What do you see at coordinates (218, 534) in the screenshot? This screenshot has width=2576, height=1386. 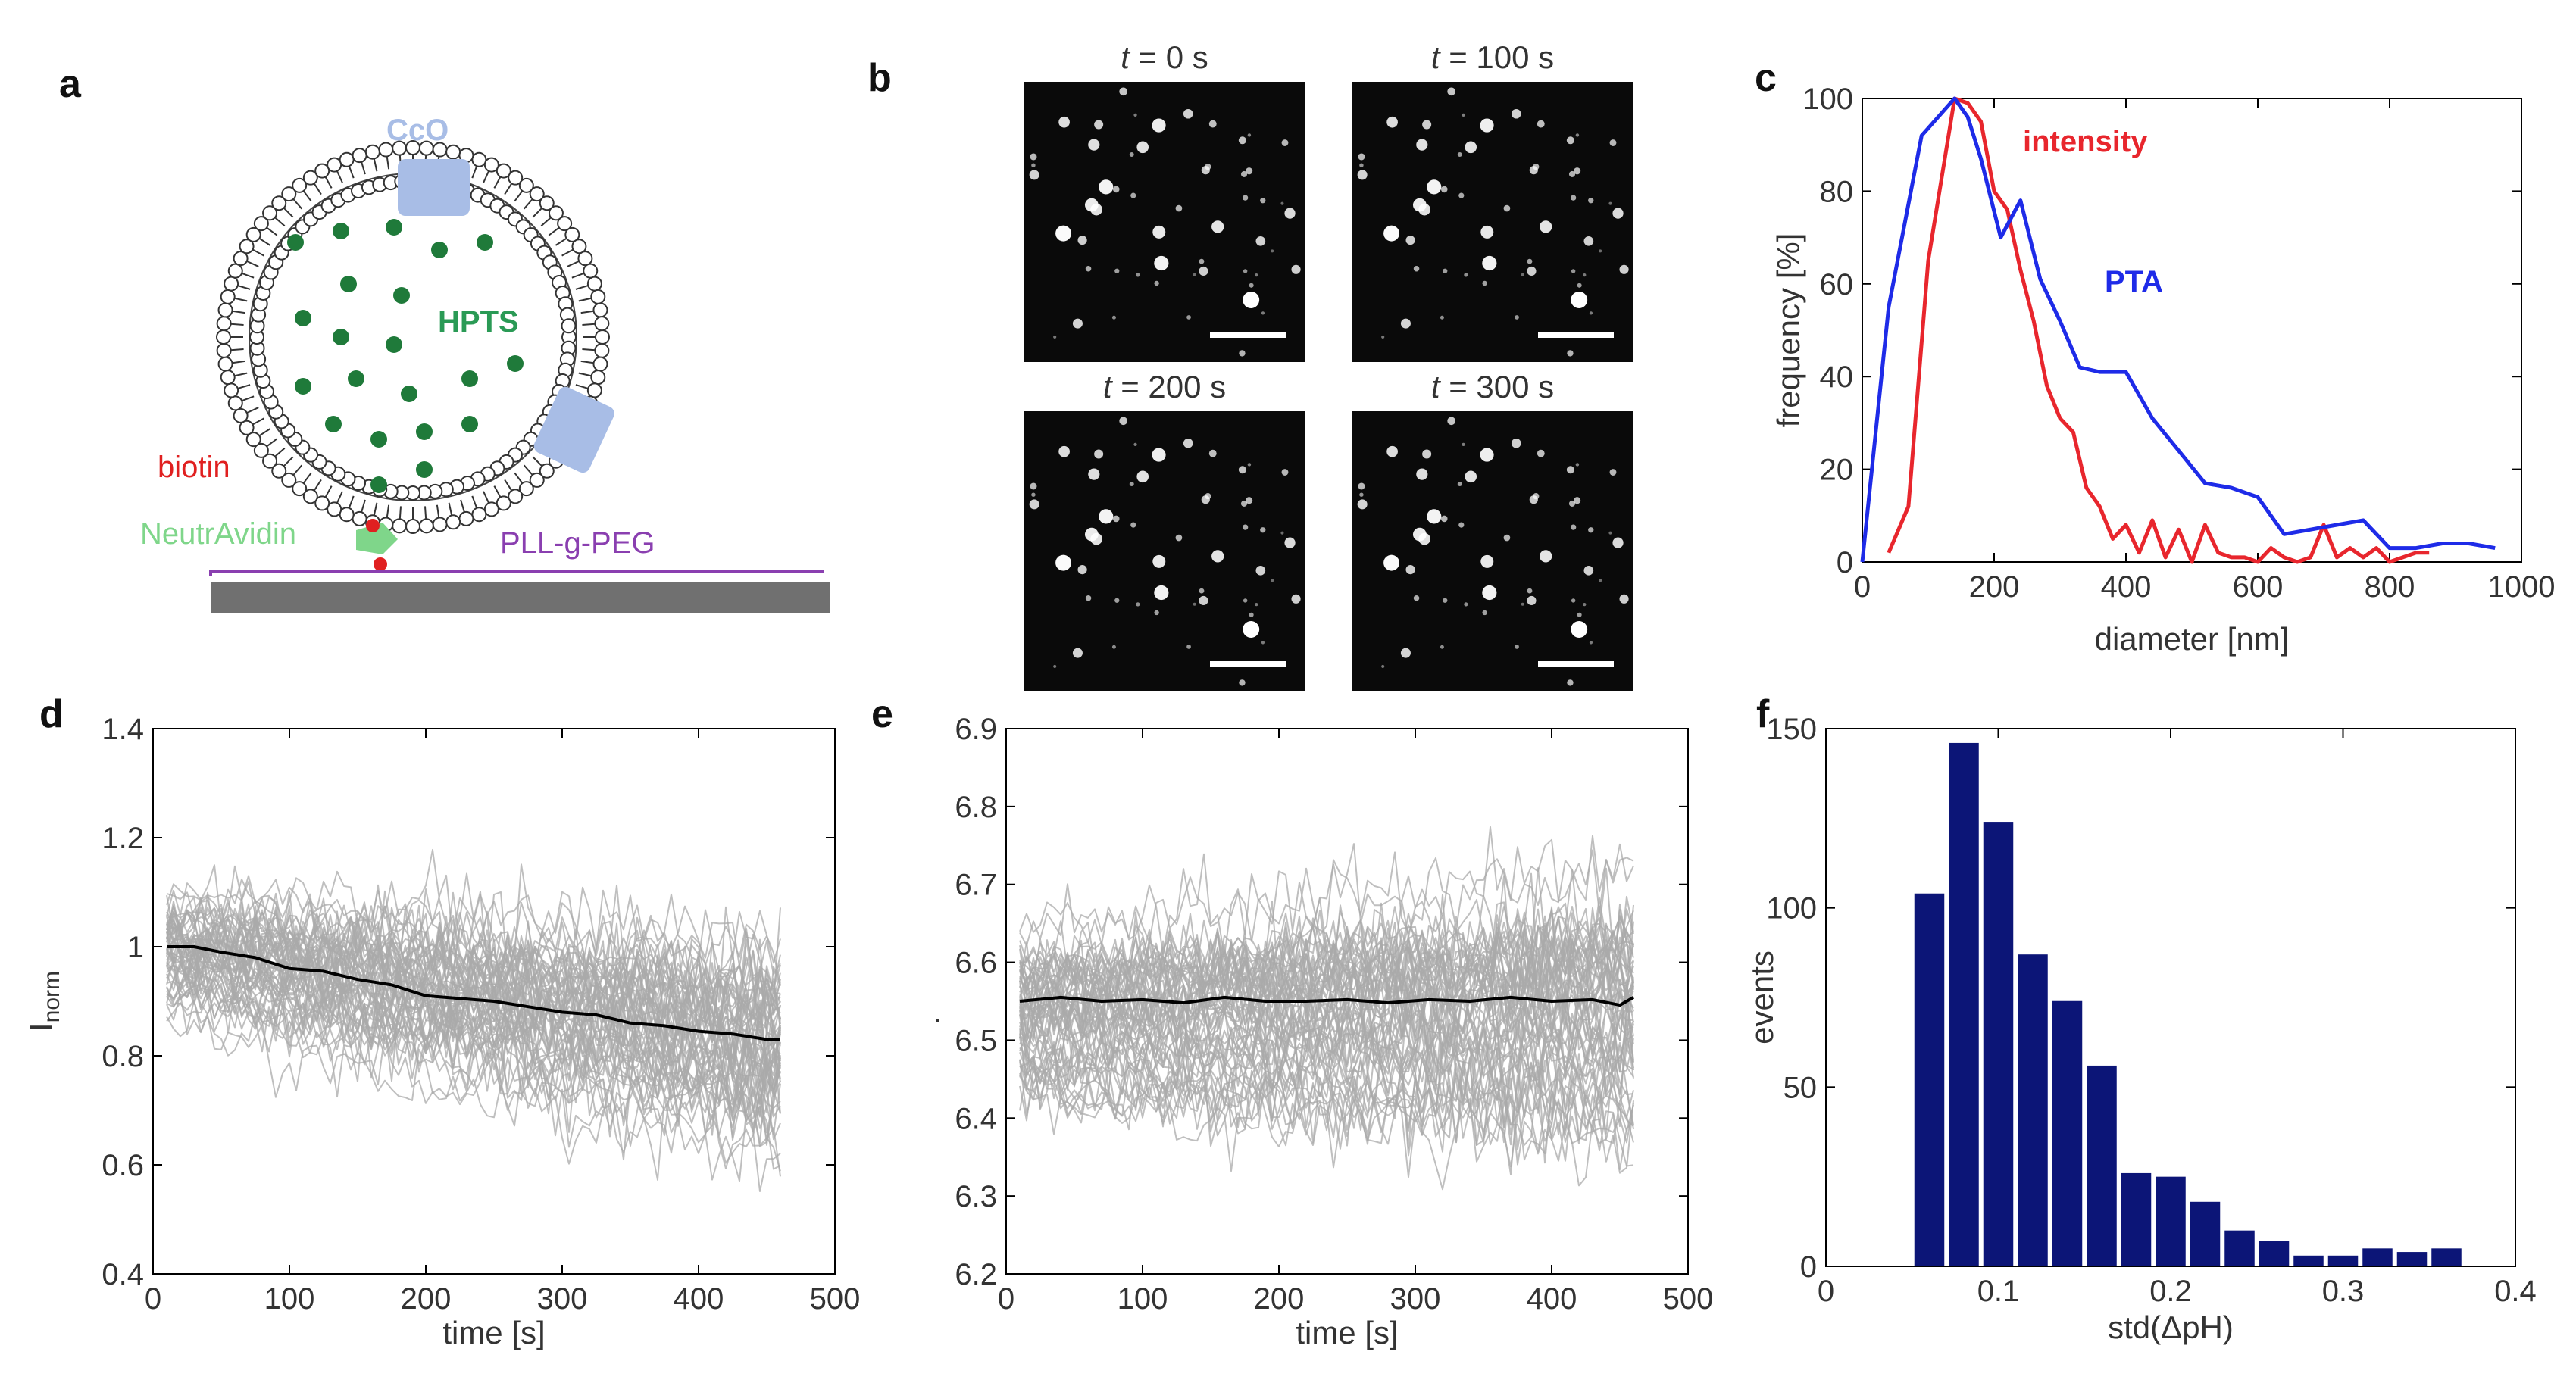 I see `neutravidin-label: NeutrAvidin` at bounding box center [218, 534].